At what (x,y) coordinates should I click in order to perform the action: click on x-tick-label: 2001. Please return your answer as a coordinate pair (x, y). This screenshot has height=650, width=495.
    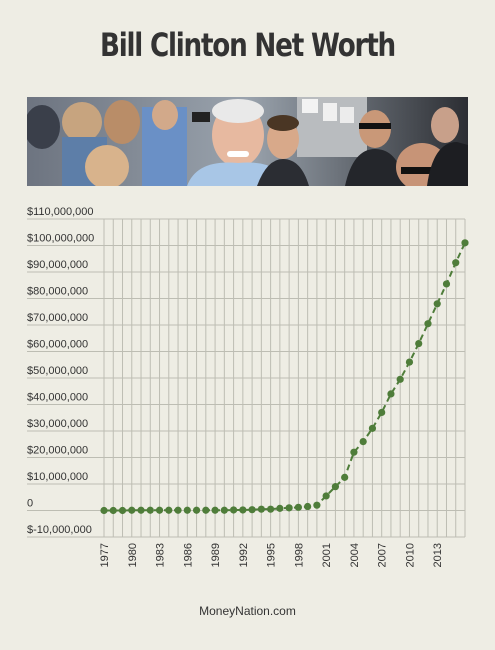
    Looking at the image, I should click on (327, 555).